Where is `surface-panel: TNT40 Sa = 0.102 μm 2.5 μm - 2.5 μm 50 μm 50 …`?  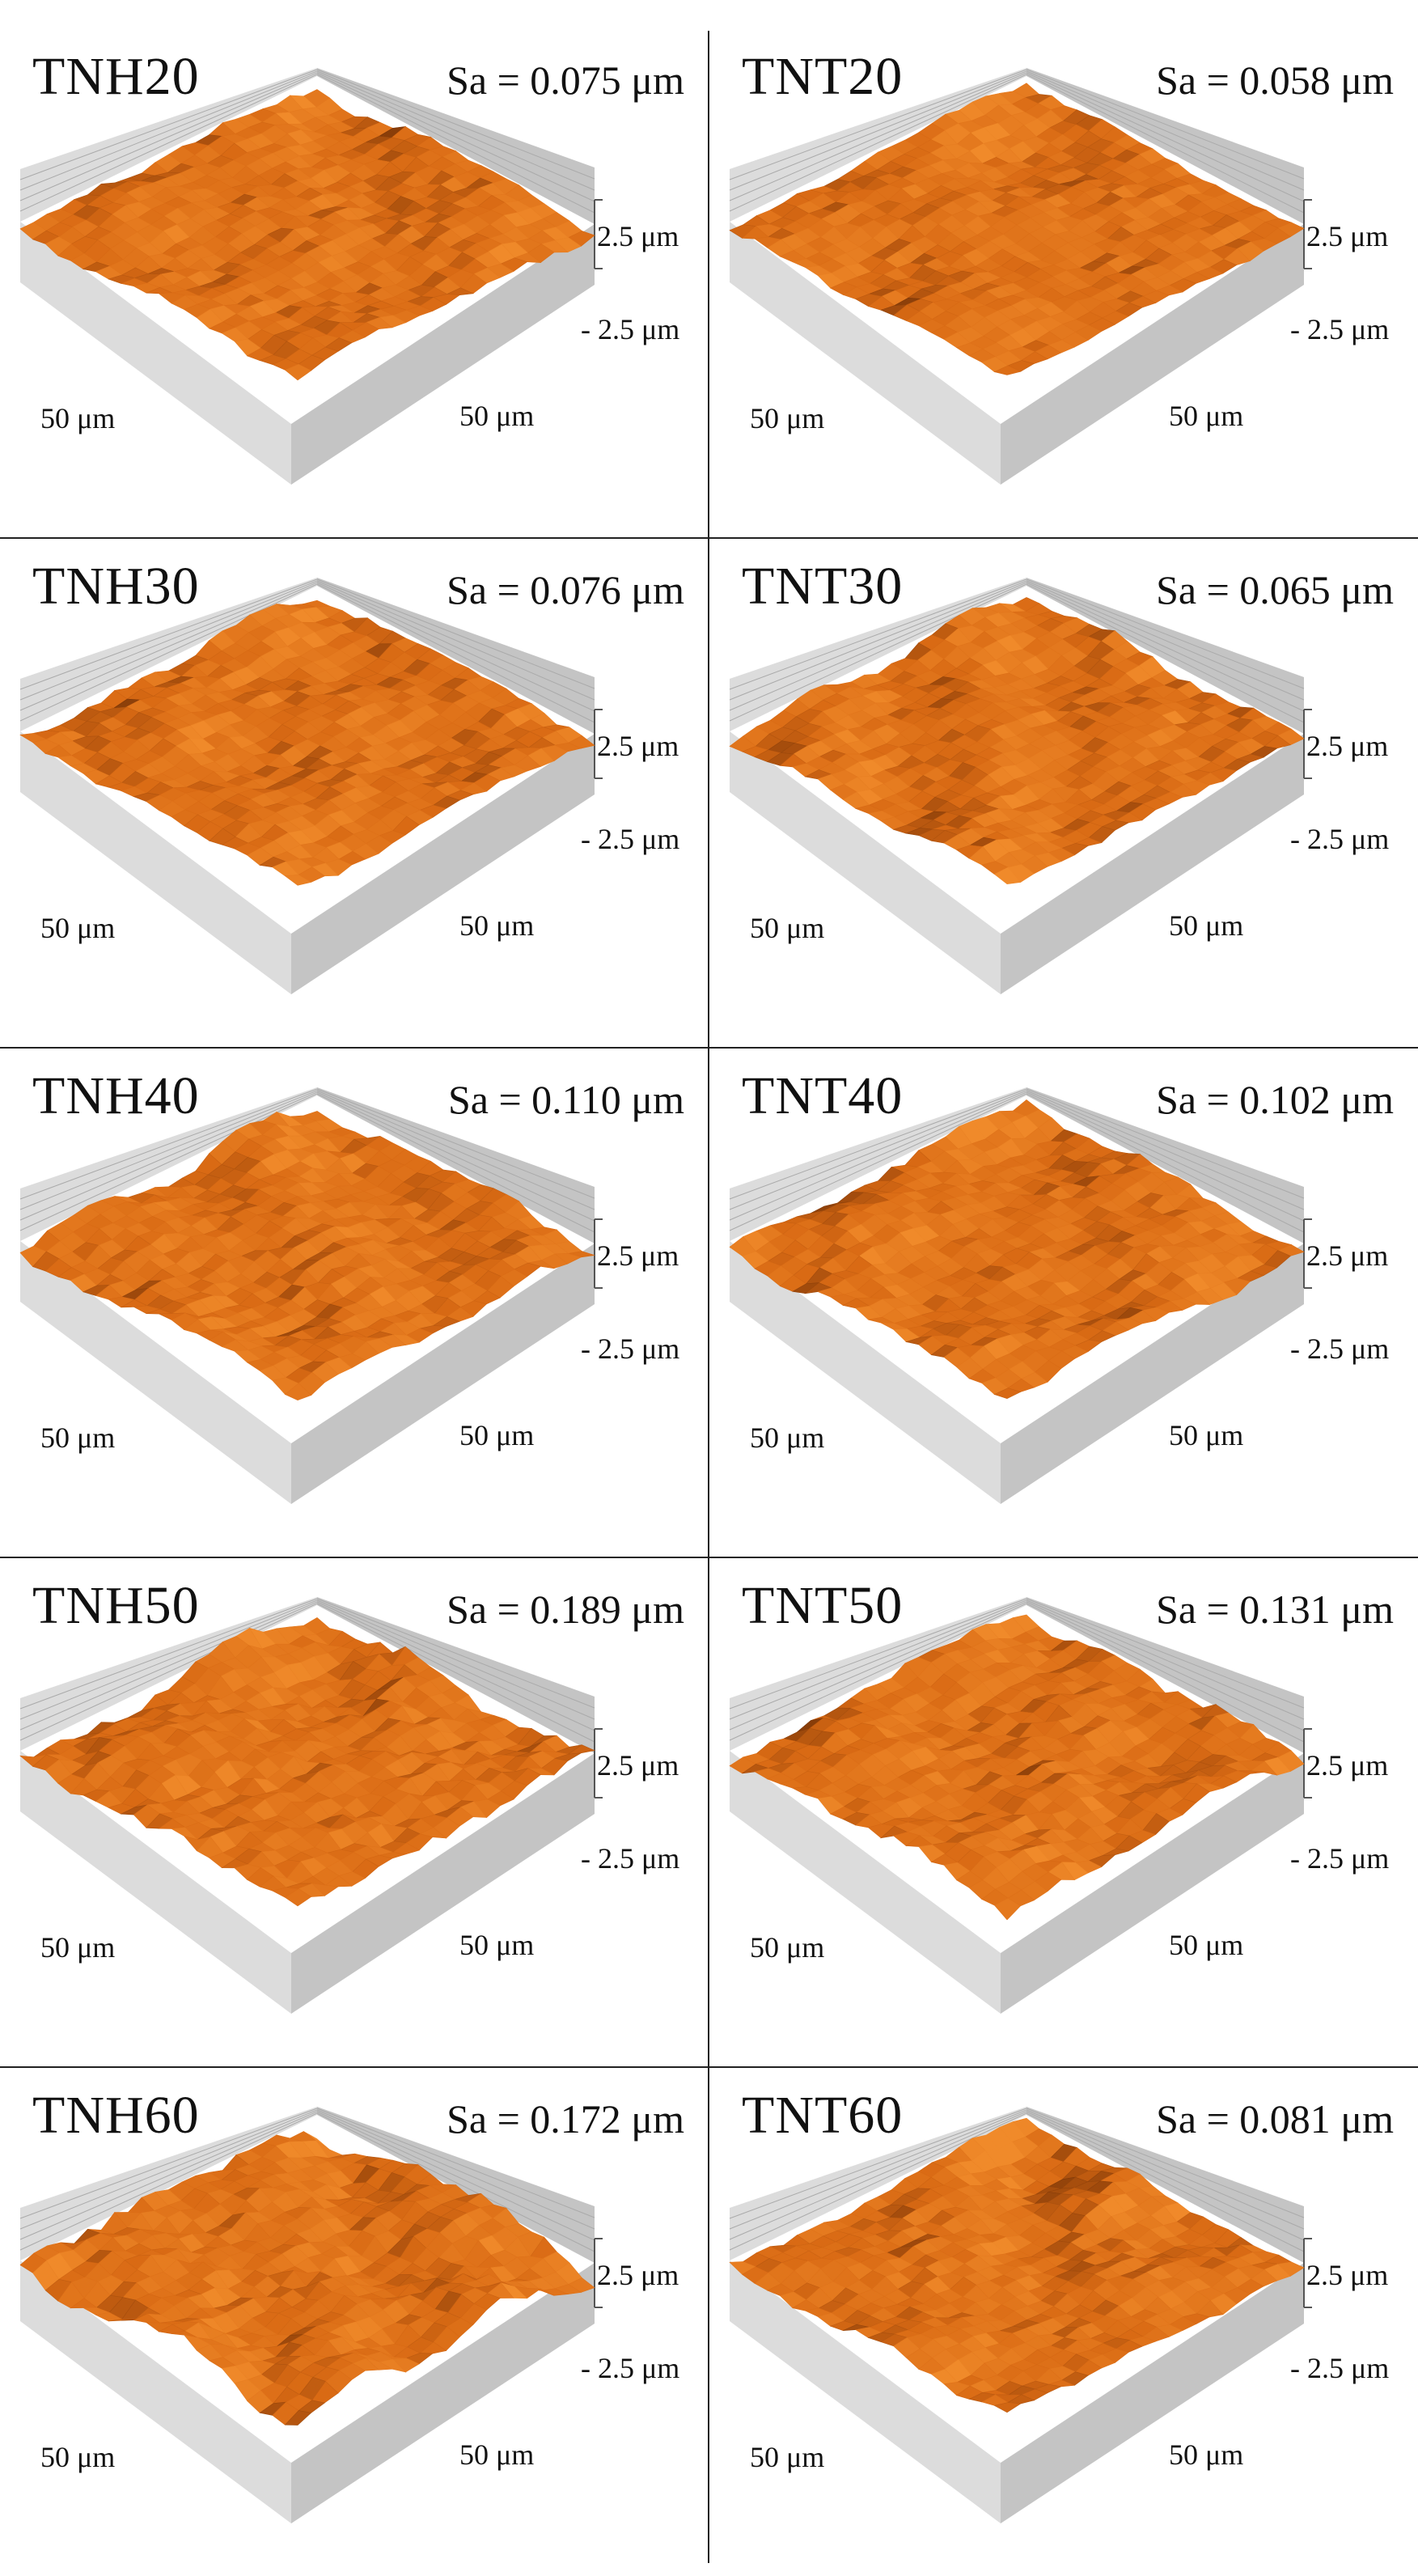 surface-panel: TNT40 Sa = 0.102 μm 2.5 μm - 2.5 μm 50 μm 50 … is located at coordinates (1063, 1302).